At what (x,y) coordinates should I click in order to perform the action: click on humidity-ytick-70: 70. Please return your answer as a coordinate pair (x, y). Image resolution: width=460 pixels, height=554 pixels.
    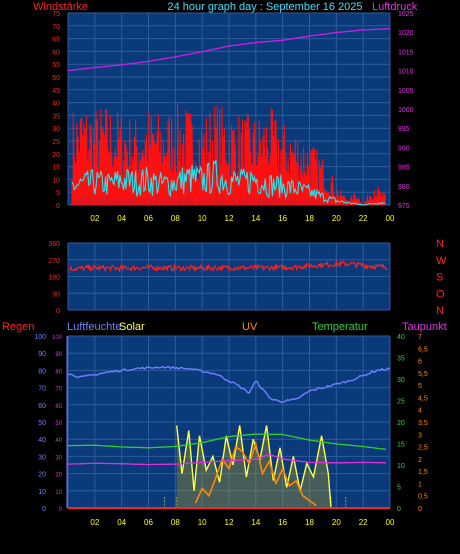
    Looking at the image, I should click on (42, 389).